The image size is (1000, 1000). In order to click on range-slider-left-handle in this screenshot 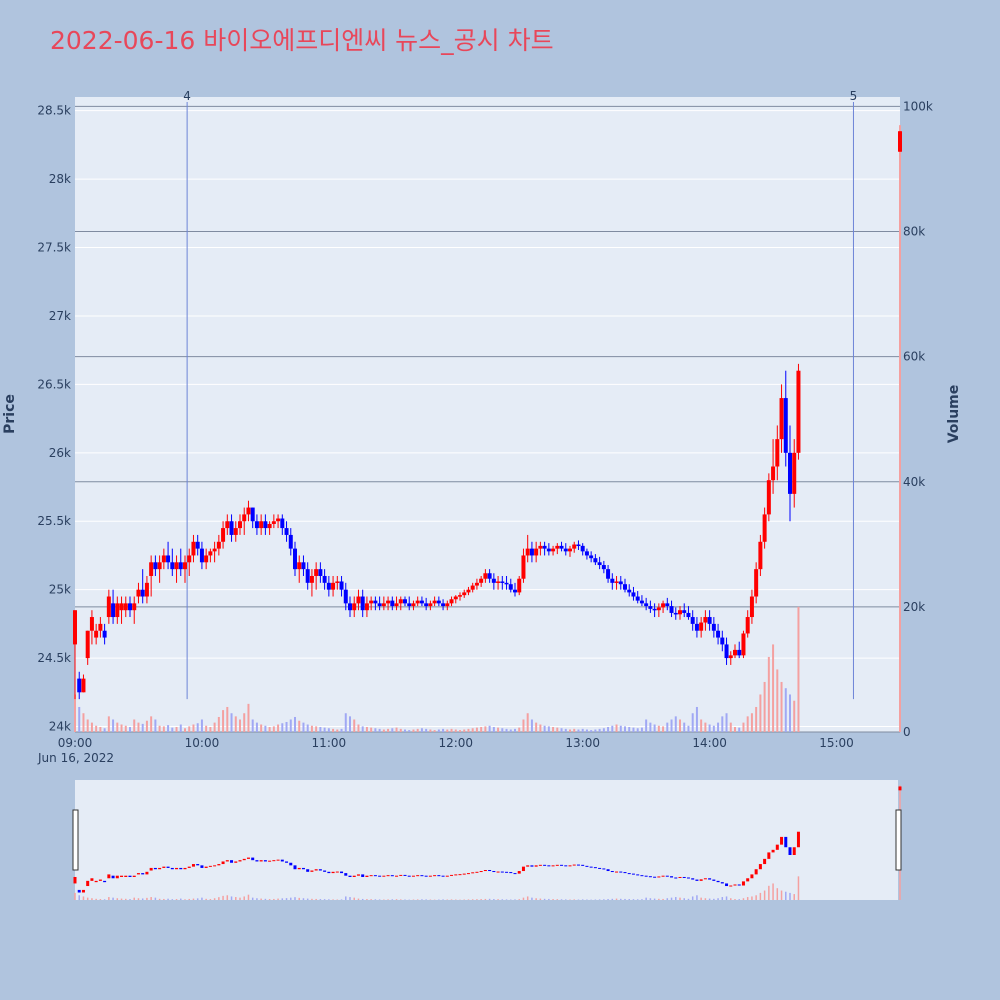, I will do `click(75, 840)`.